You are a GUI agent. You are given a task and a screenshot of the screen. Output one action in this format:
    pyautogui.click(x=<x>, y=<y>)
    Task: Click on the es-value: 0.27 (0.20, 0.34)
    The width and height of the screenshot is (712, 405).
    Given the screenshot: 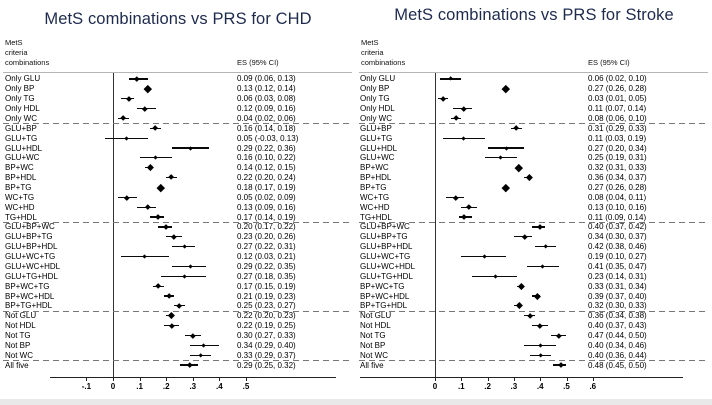 What is the action you would take?
    pyautogui.click(x=617, y=148)
    